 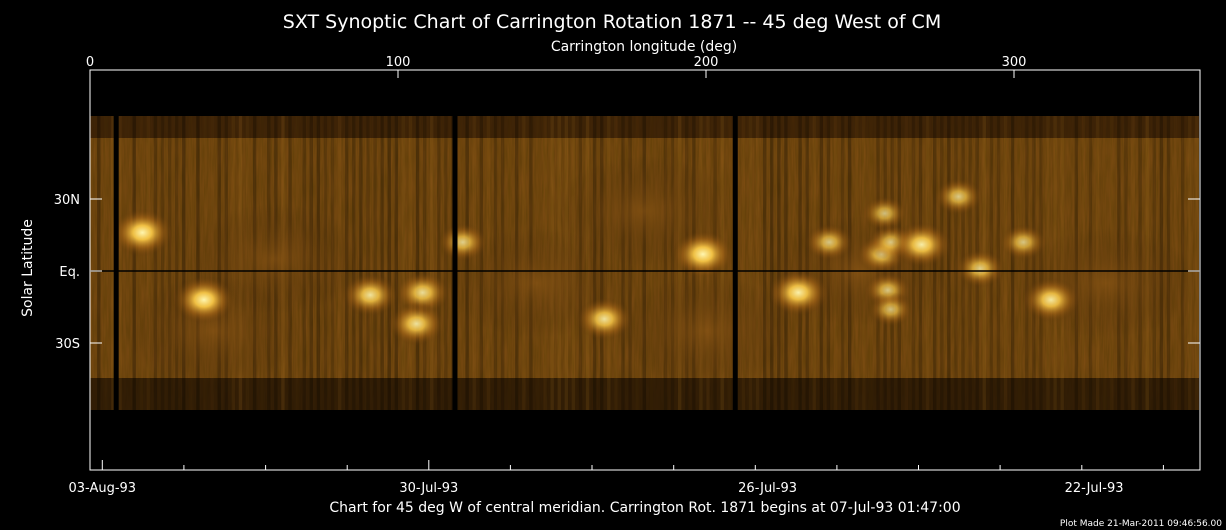 What do you see at coordinates (1094, 488) in the screenshot?
I see `bottom-tick-label: 22-Jul-93` at bounding box center [1094, 488].